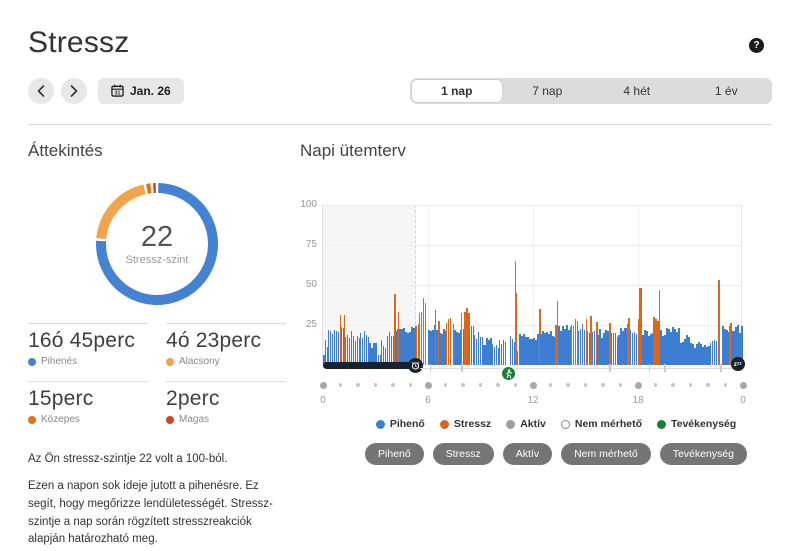 Image resolution: width=800 pixels, height=551 pixels. Describe the element at coordinates (394, 454) in the screenshot. I see `chip-pihenő: Pihenő` at that location.